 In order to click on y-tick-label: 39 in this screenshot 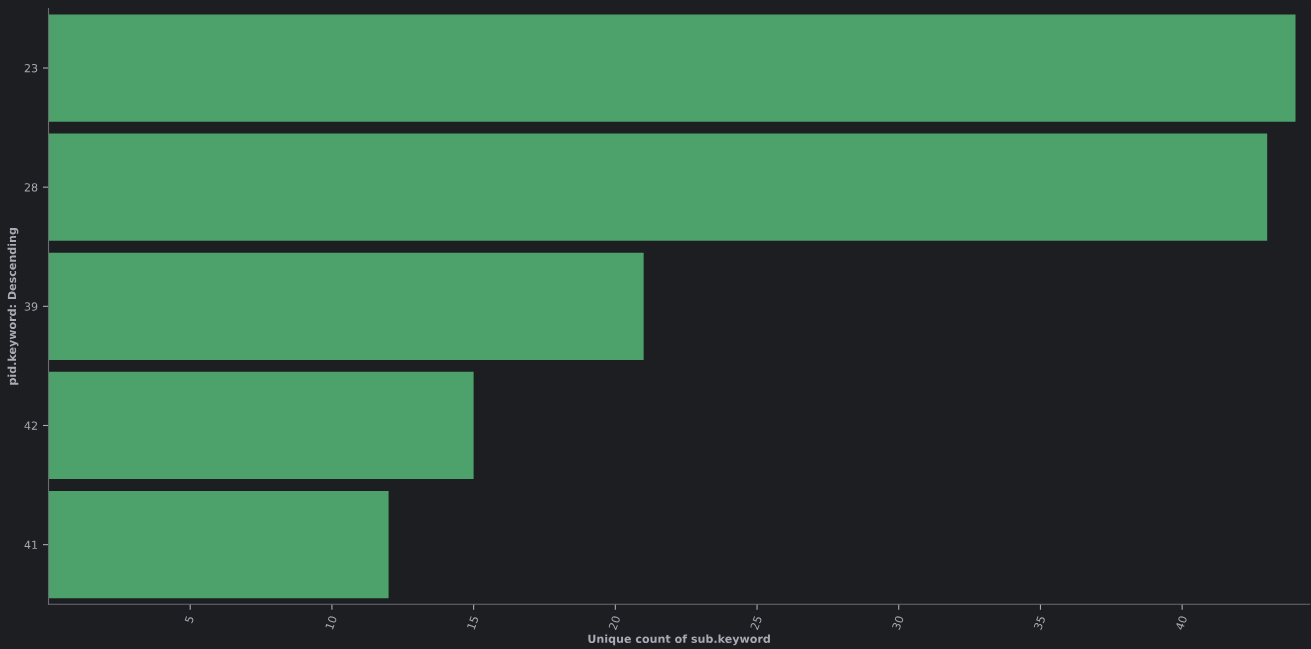, I will do `click(31, 306)`.